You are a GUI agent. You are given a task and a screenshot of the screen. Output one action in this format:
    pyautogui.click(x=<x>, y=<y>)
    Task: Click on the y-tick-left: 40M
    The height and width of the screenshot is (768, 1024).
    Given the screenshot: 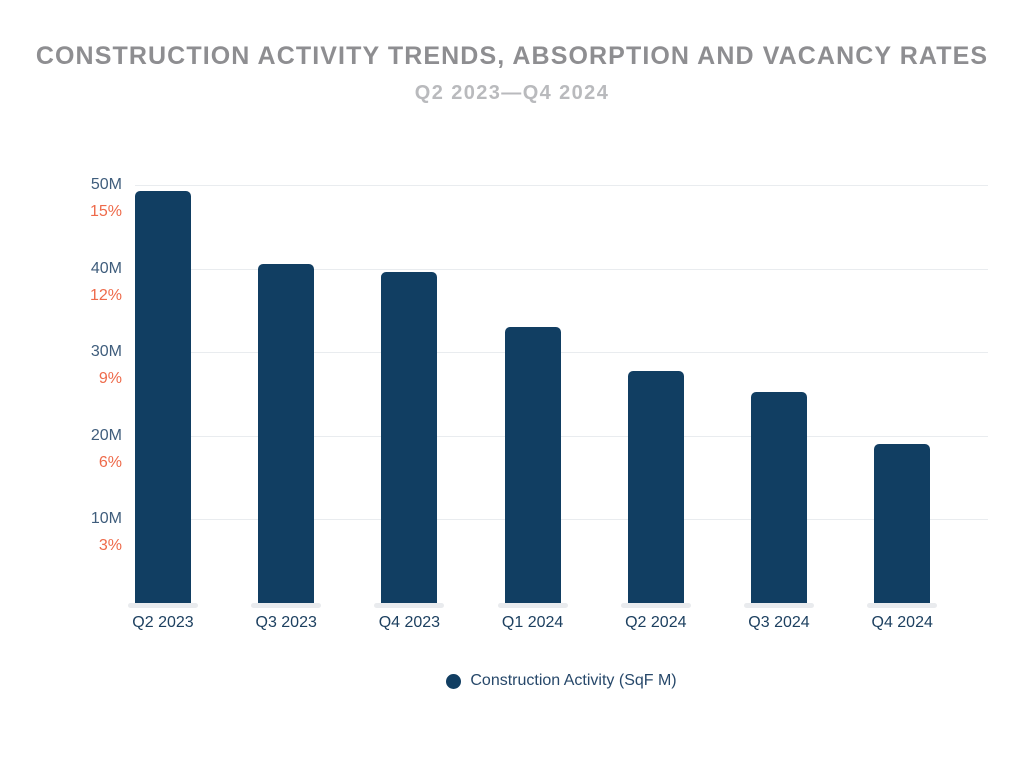 What is the action you would take?
    pyautogui.click(x=106, y=268)
    